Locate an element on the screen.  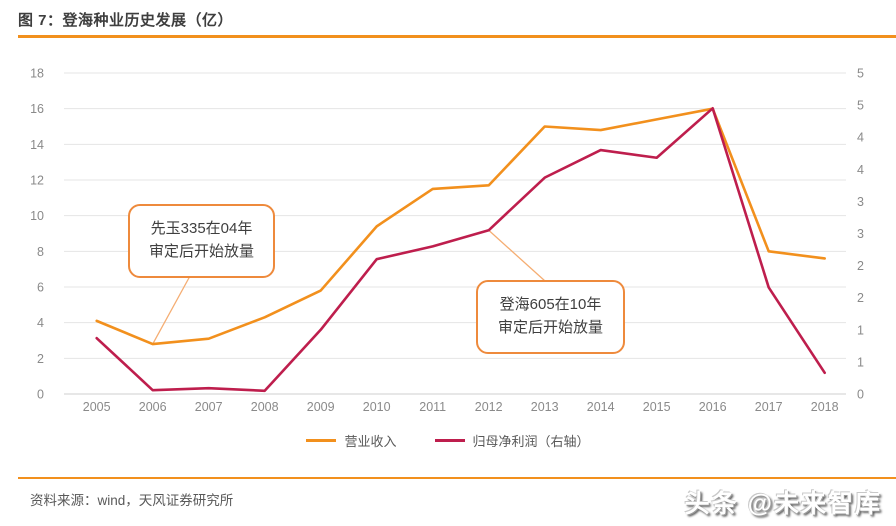
net-profit-line-swatch is located at coordinates (449, 440).